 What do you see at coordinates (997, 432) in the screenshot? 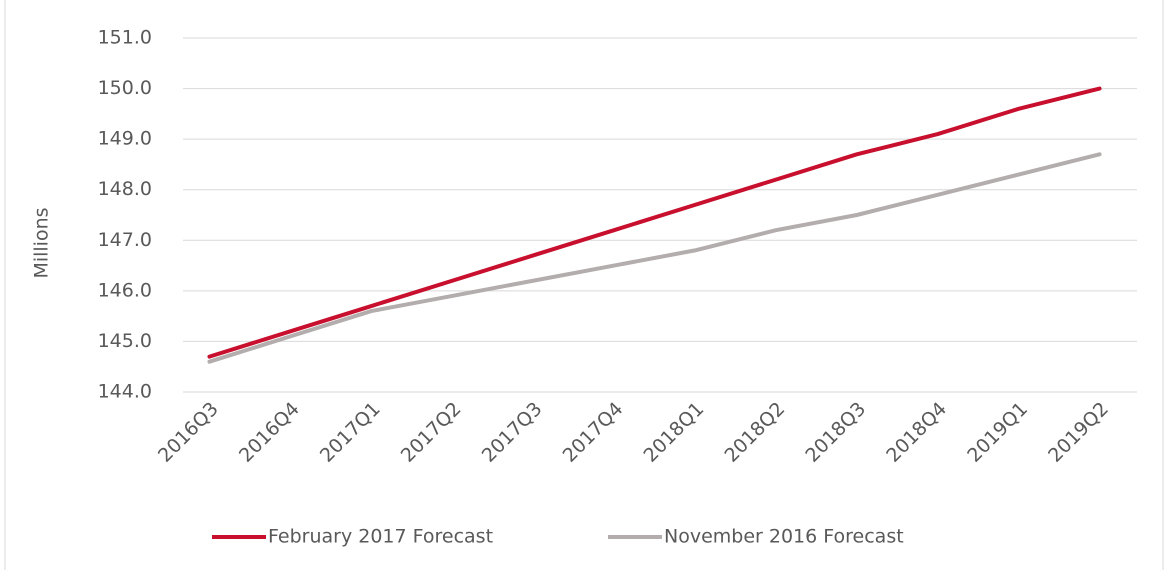
I see `x-tick-label: 2019Q1` at bounding box center [997, 432].